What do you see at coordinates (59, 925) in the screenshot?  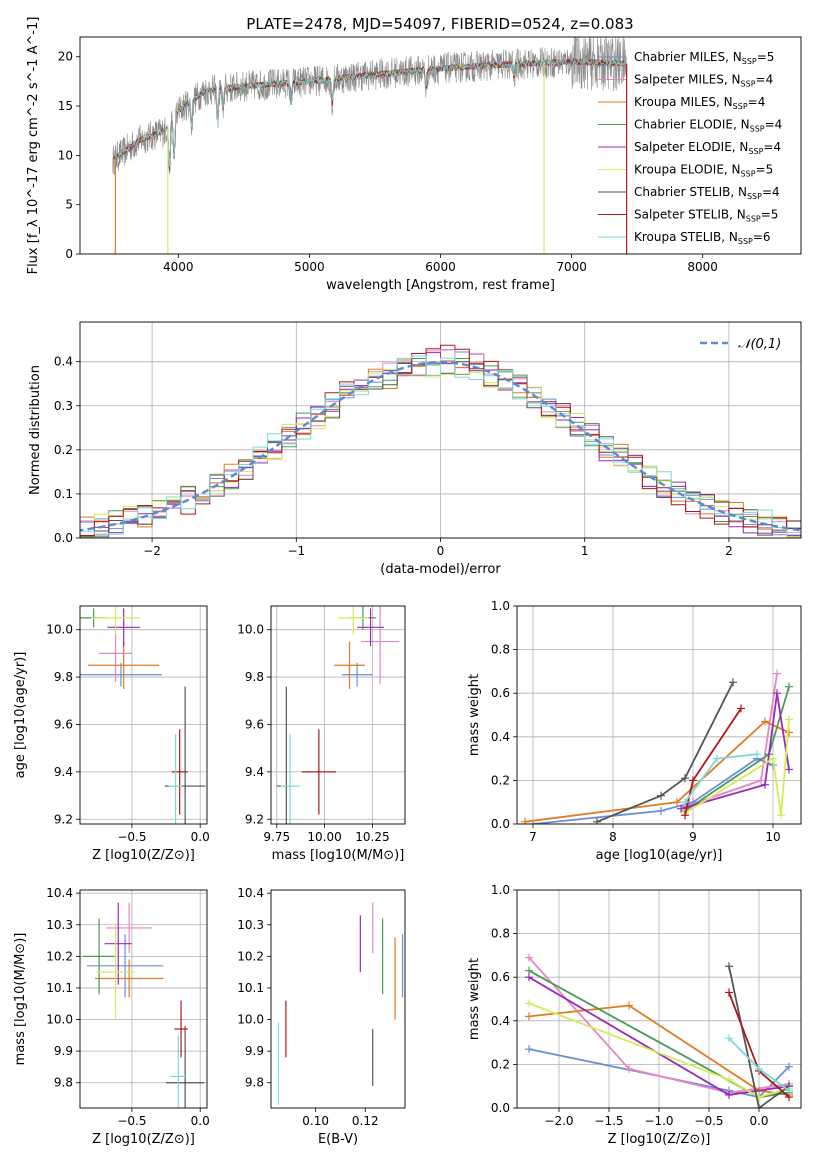 I see `y-tick-label: 10.3` at bounding box center [59, 925].